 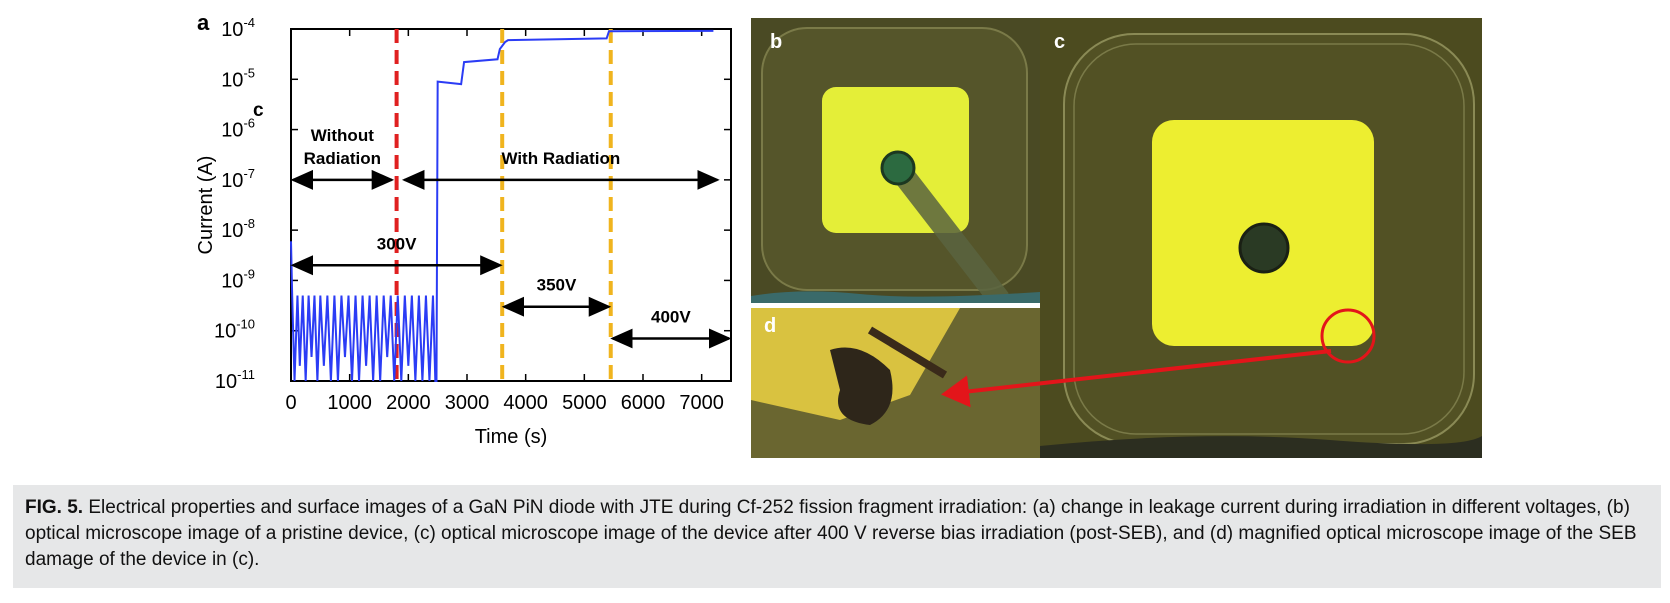 I want to click on image-d, so click(x=895, y=383).